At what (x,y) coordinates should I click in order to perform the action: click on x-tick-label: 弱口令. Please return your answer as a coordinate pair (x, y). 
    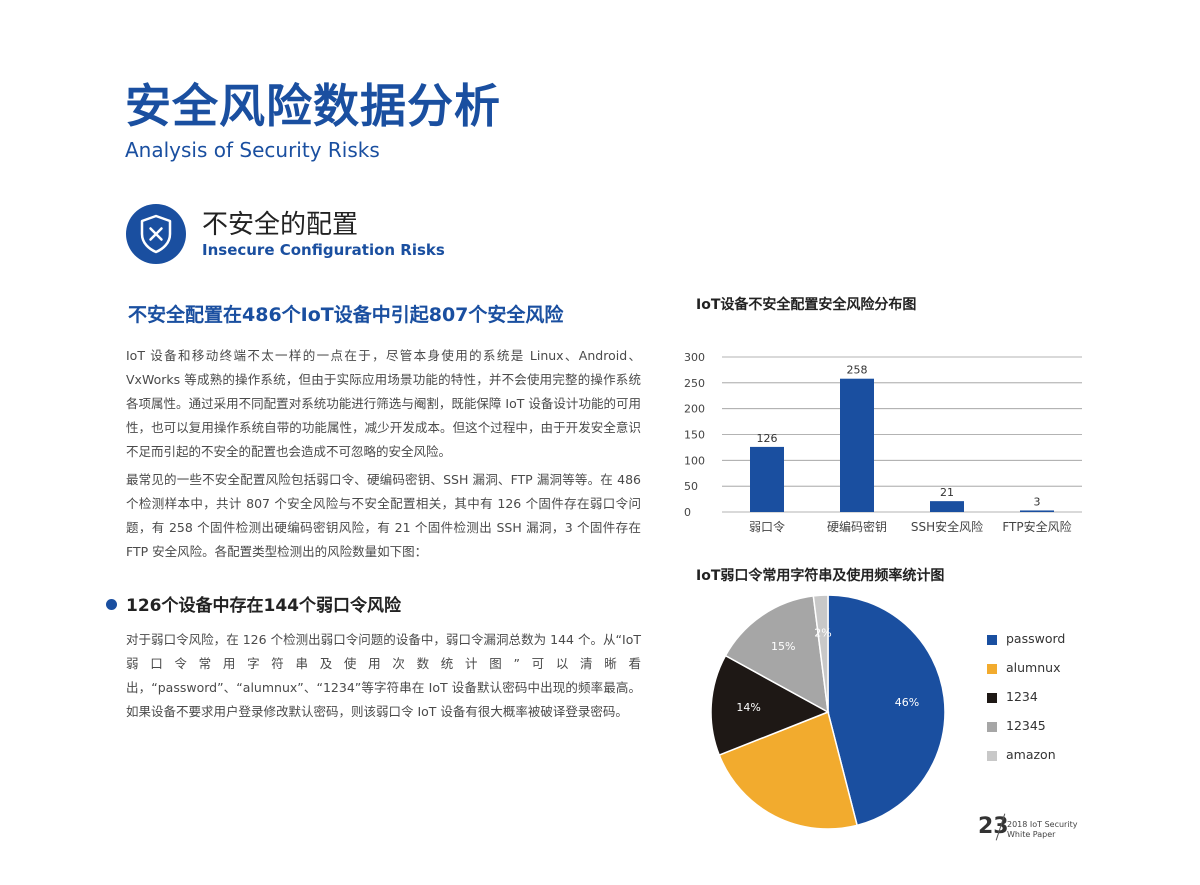
    Looking at the image, I should click on (767, 526).